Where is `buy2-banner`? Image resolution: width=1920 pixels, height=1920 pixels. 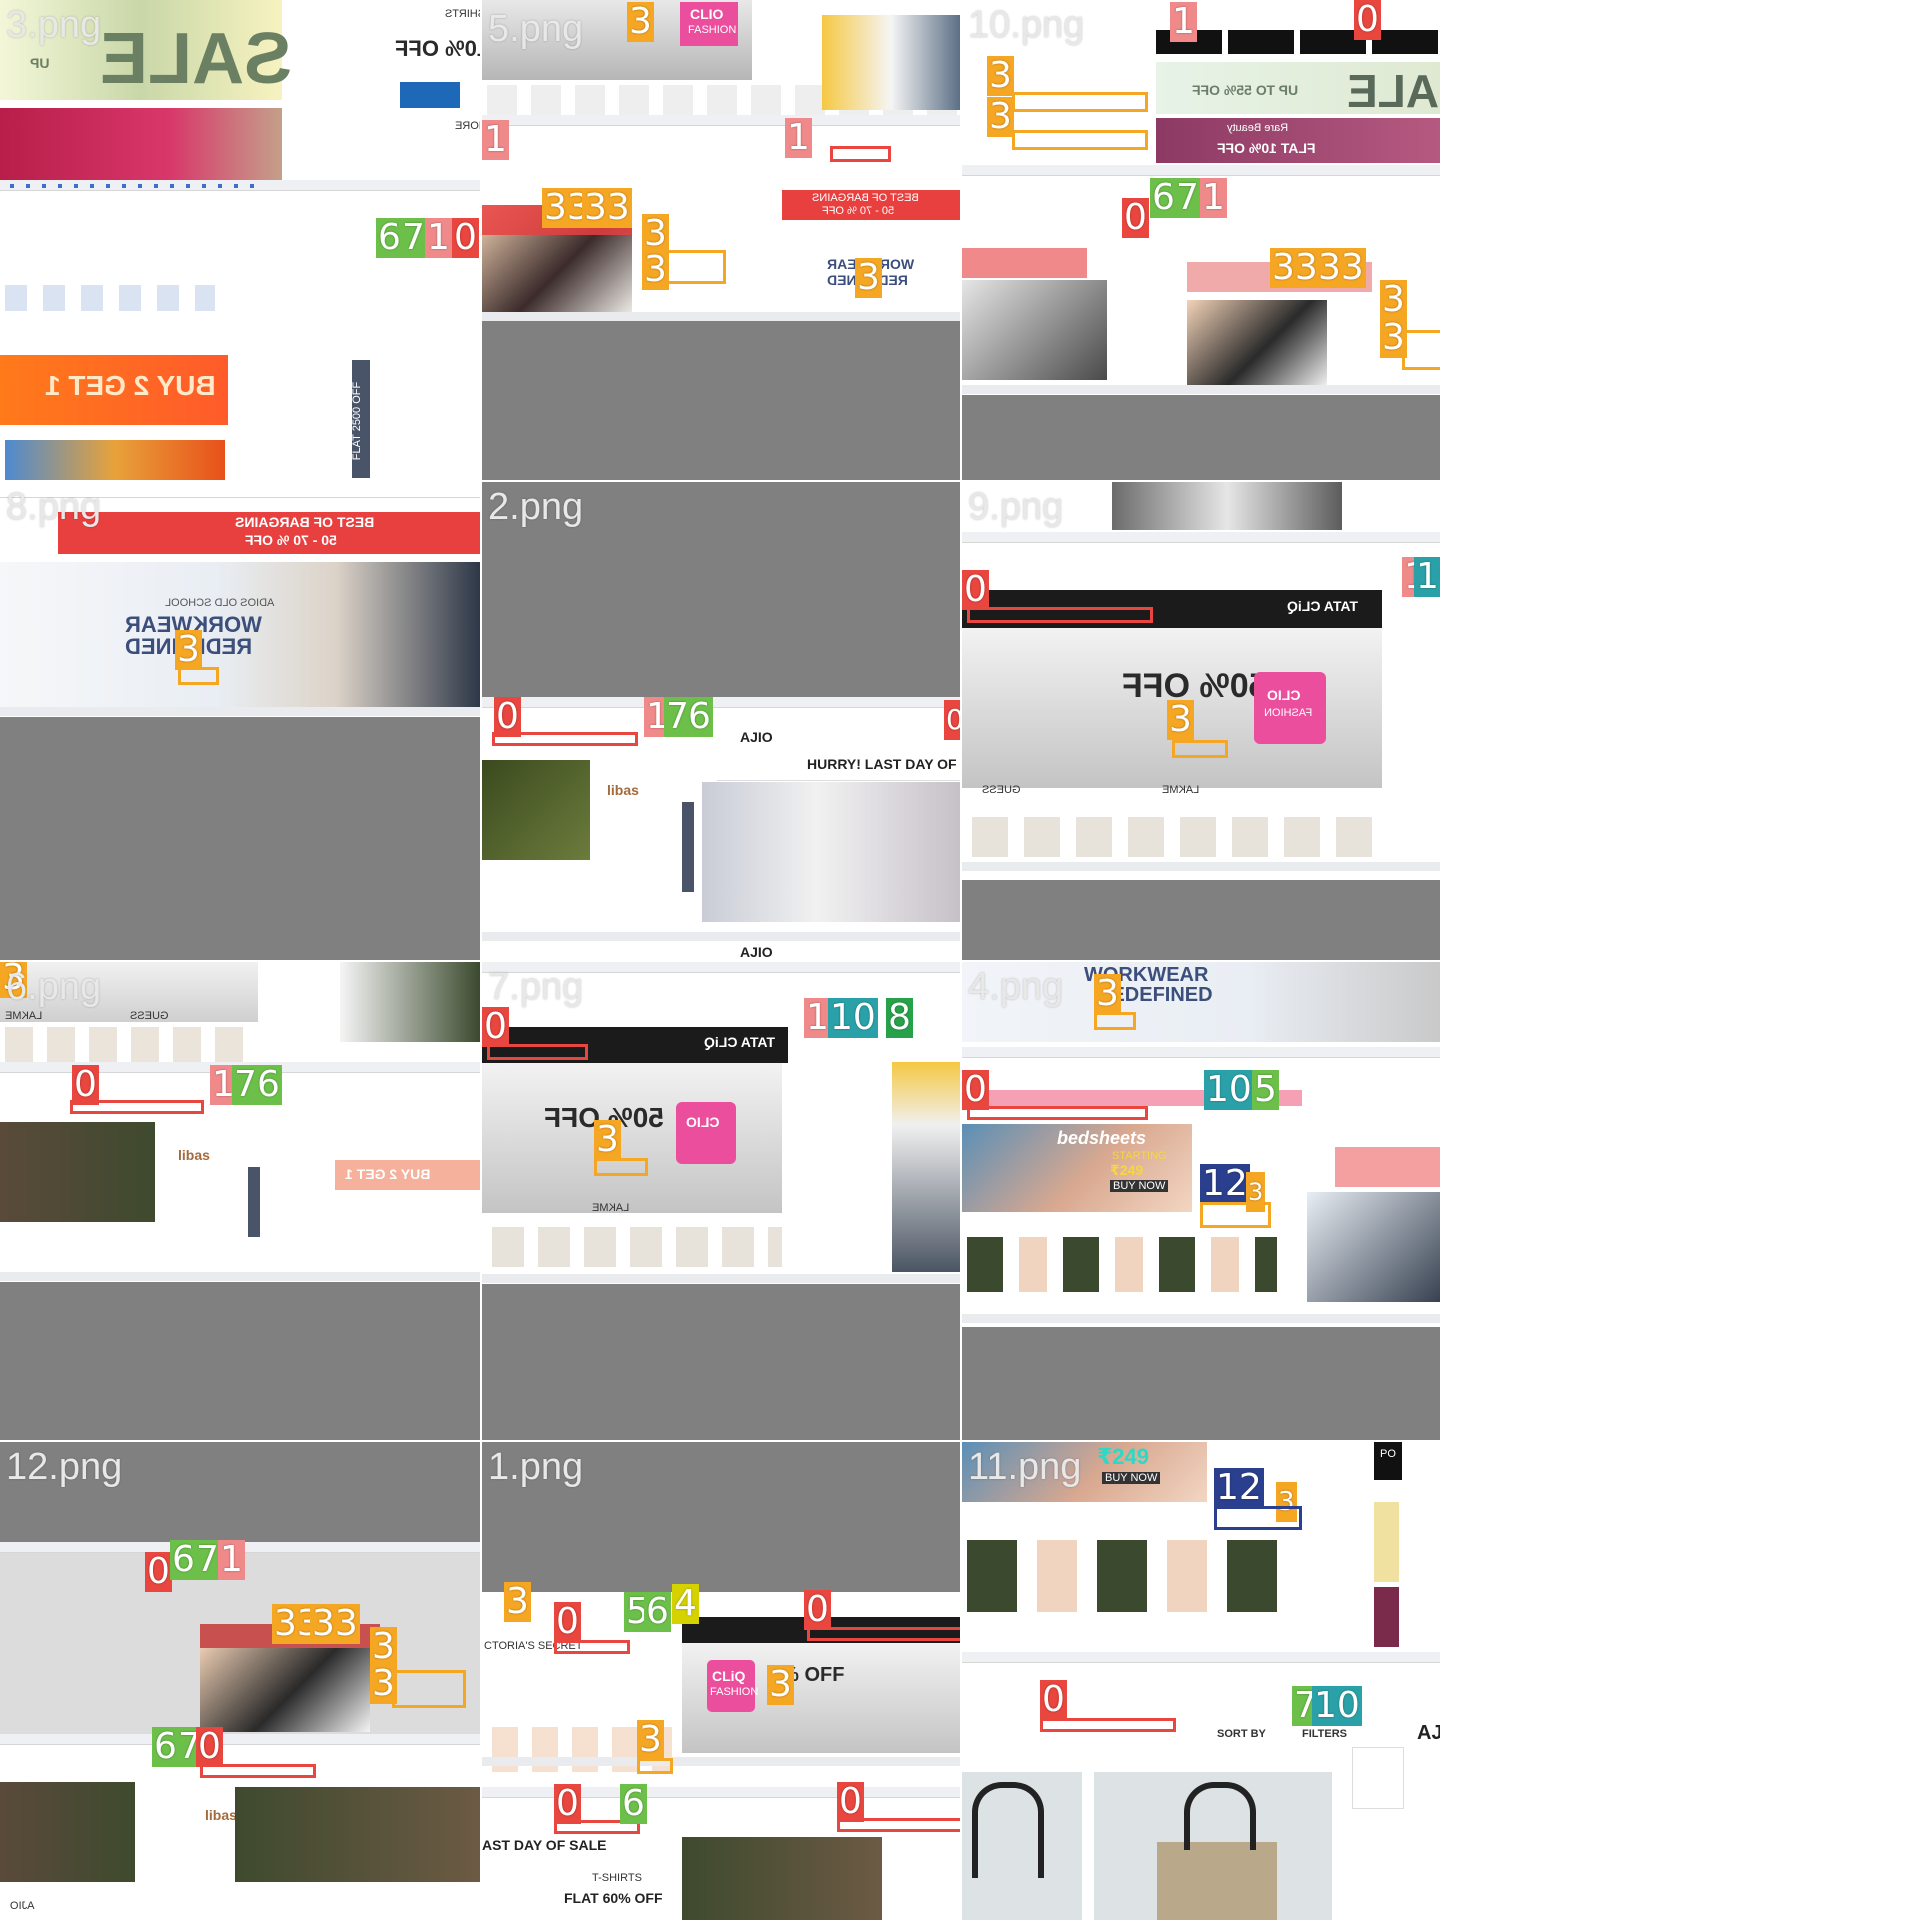 buy2-banner is located at coordinates (407, 1175).